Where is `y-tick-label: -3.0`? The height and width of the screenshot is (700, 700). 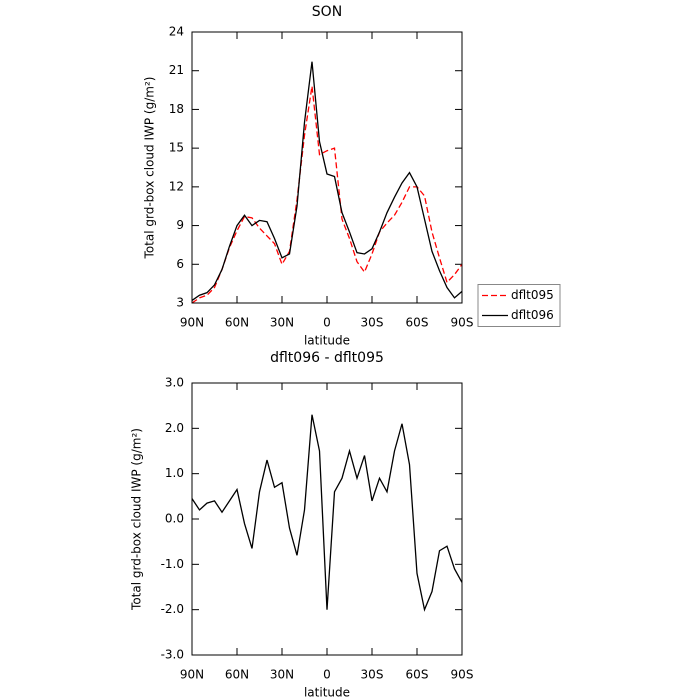 y-tick-label: -3.0 is located at coordinates (172, 655).